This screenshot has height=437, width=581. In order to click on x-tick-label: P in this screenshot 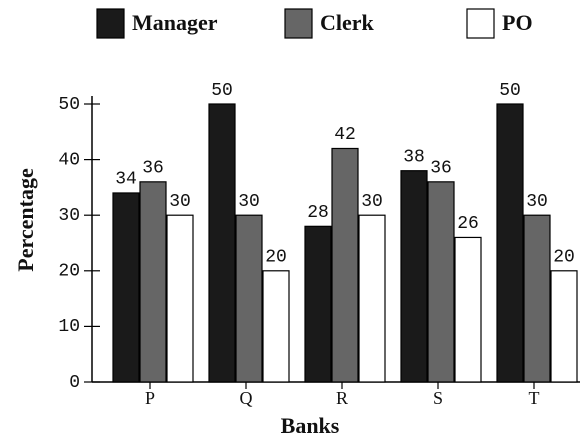, I will do `click(150, 398)`.